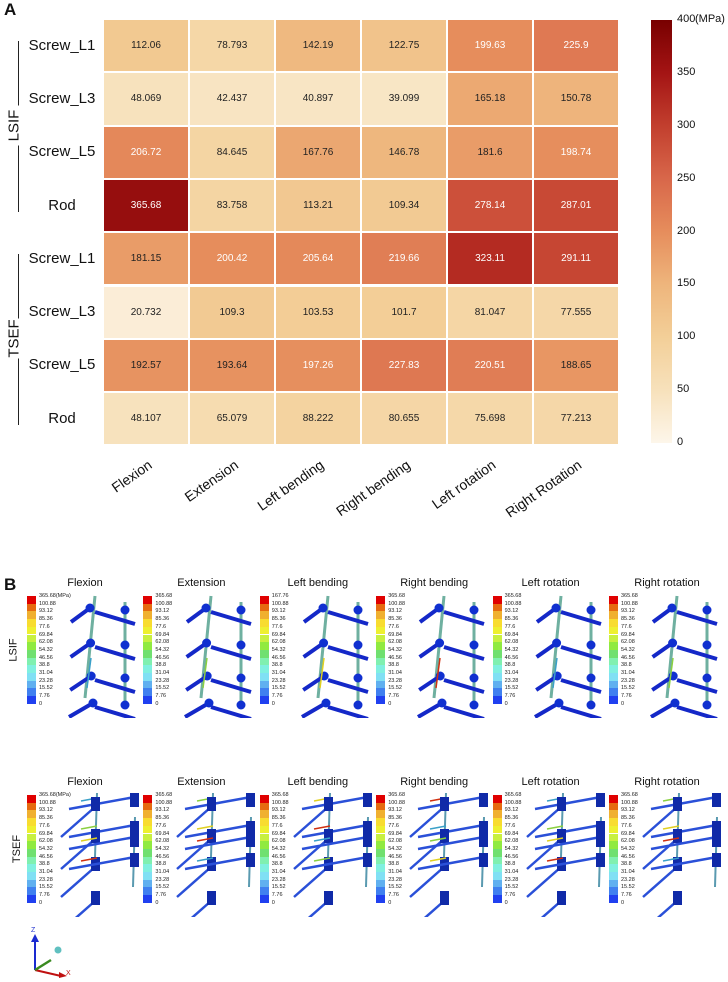 The width and height of the screenshot is (728, 982). What do you see at coordinates (55, 795) in the screenshot?
I see `legend-label: 365.68(MPa)` at bounding box center [55, 795].